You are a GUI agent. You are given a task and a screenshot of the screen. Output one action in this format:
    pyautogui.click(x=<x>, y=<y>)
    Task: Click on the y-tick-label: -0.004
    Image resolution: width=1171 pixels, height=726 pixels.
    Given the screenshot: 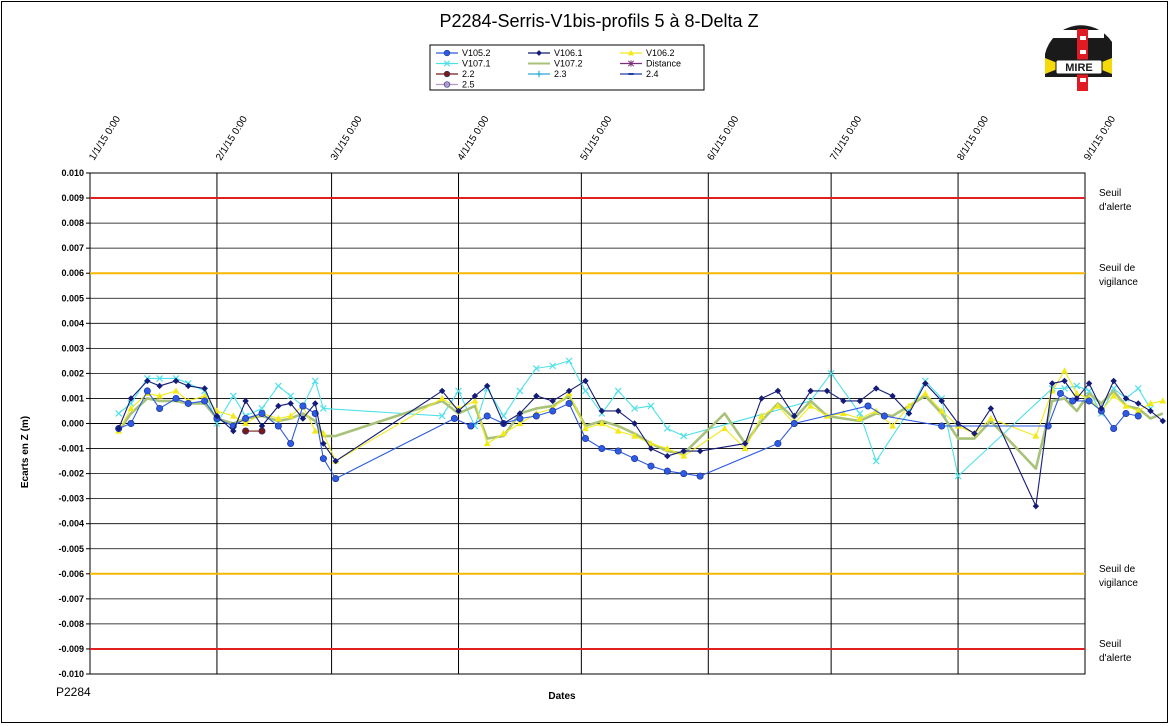 What is the action you would take?
    pyautogui.click(x=71, y=524)
    